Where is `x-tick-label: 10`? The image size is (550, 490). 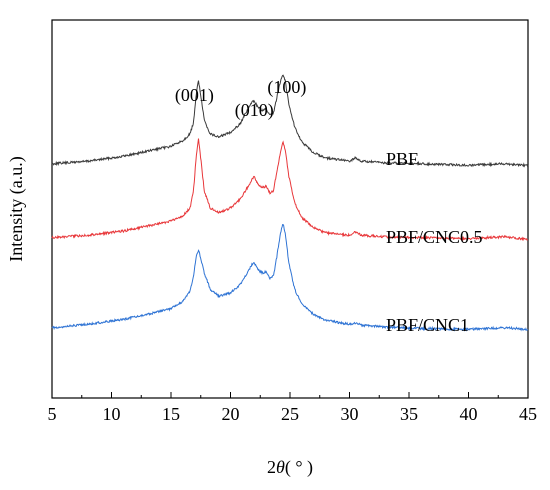
x-tick-label: 10 is located at coordinates (112, 414).